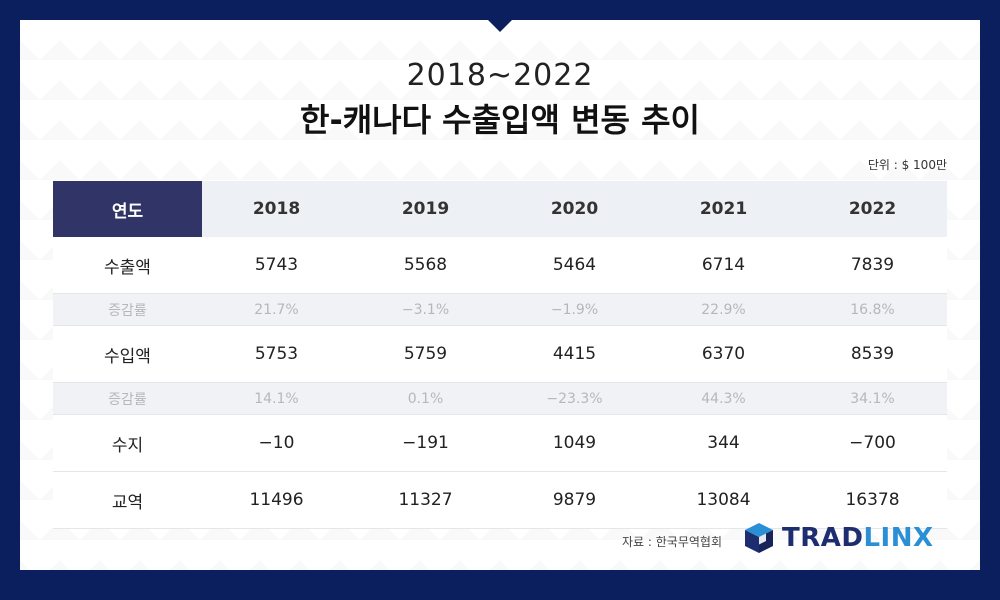 This screenshot has width=1000, height=600. Describe the element at coordinates (872, 354) in the screenshot. I see `cell: 8539` at that location.